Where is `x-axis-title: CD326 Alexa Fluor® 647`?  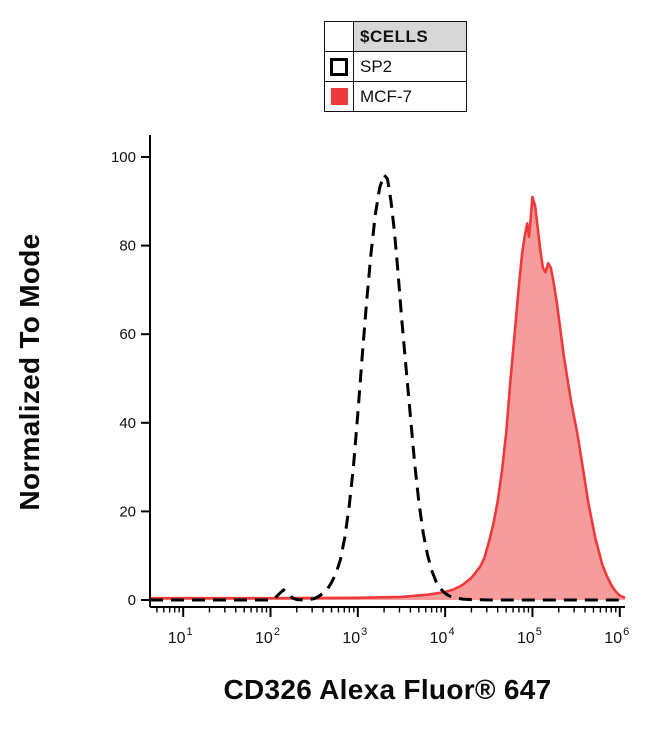
x-axis-title: CD326 Alexa Fluor® 647 is located at coordinates (387, 689).